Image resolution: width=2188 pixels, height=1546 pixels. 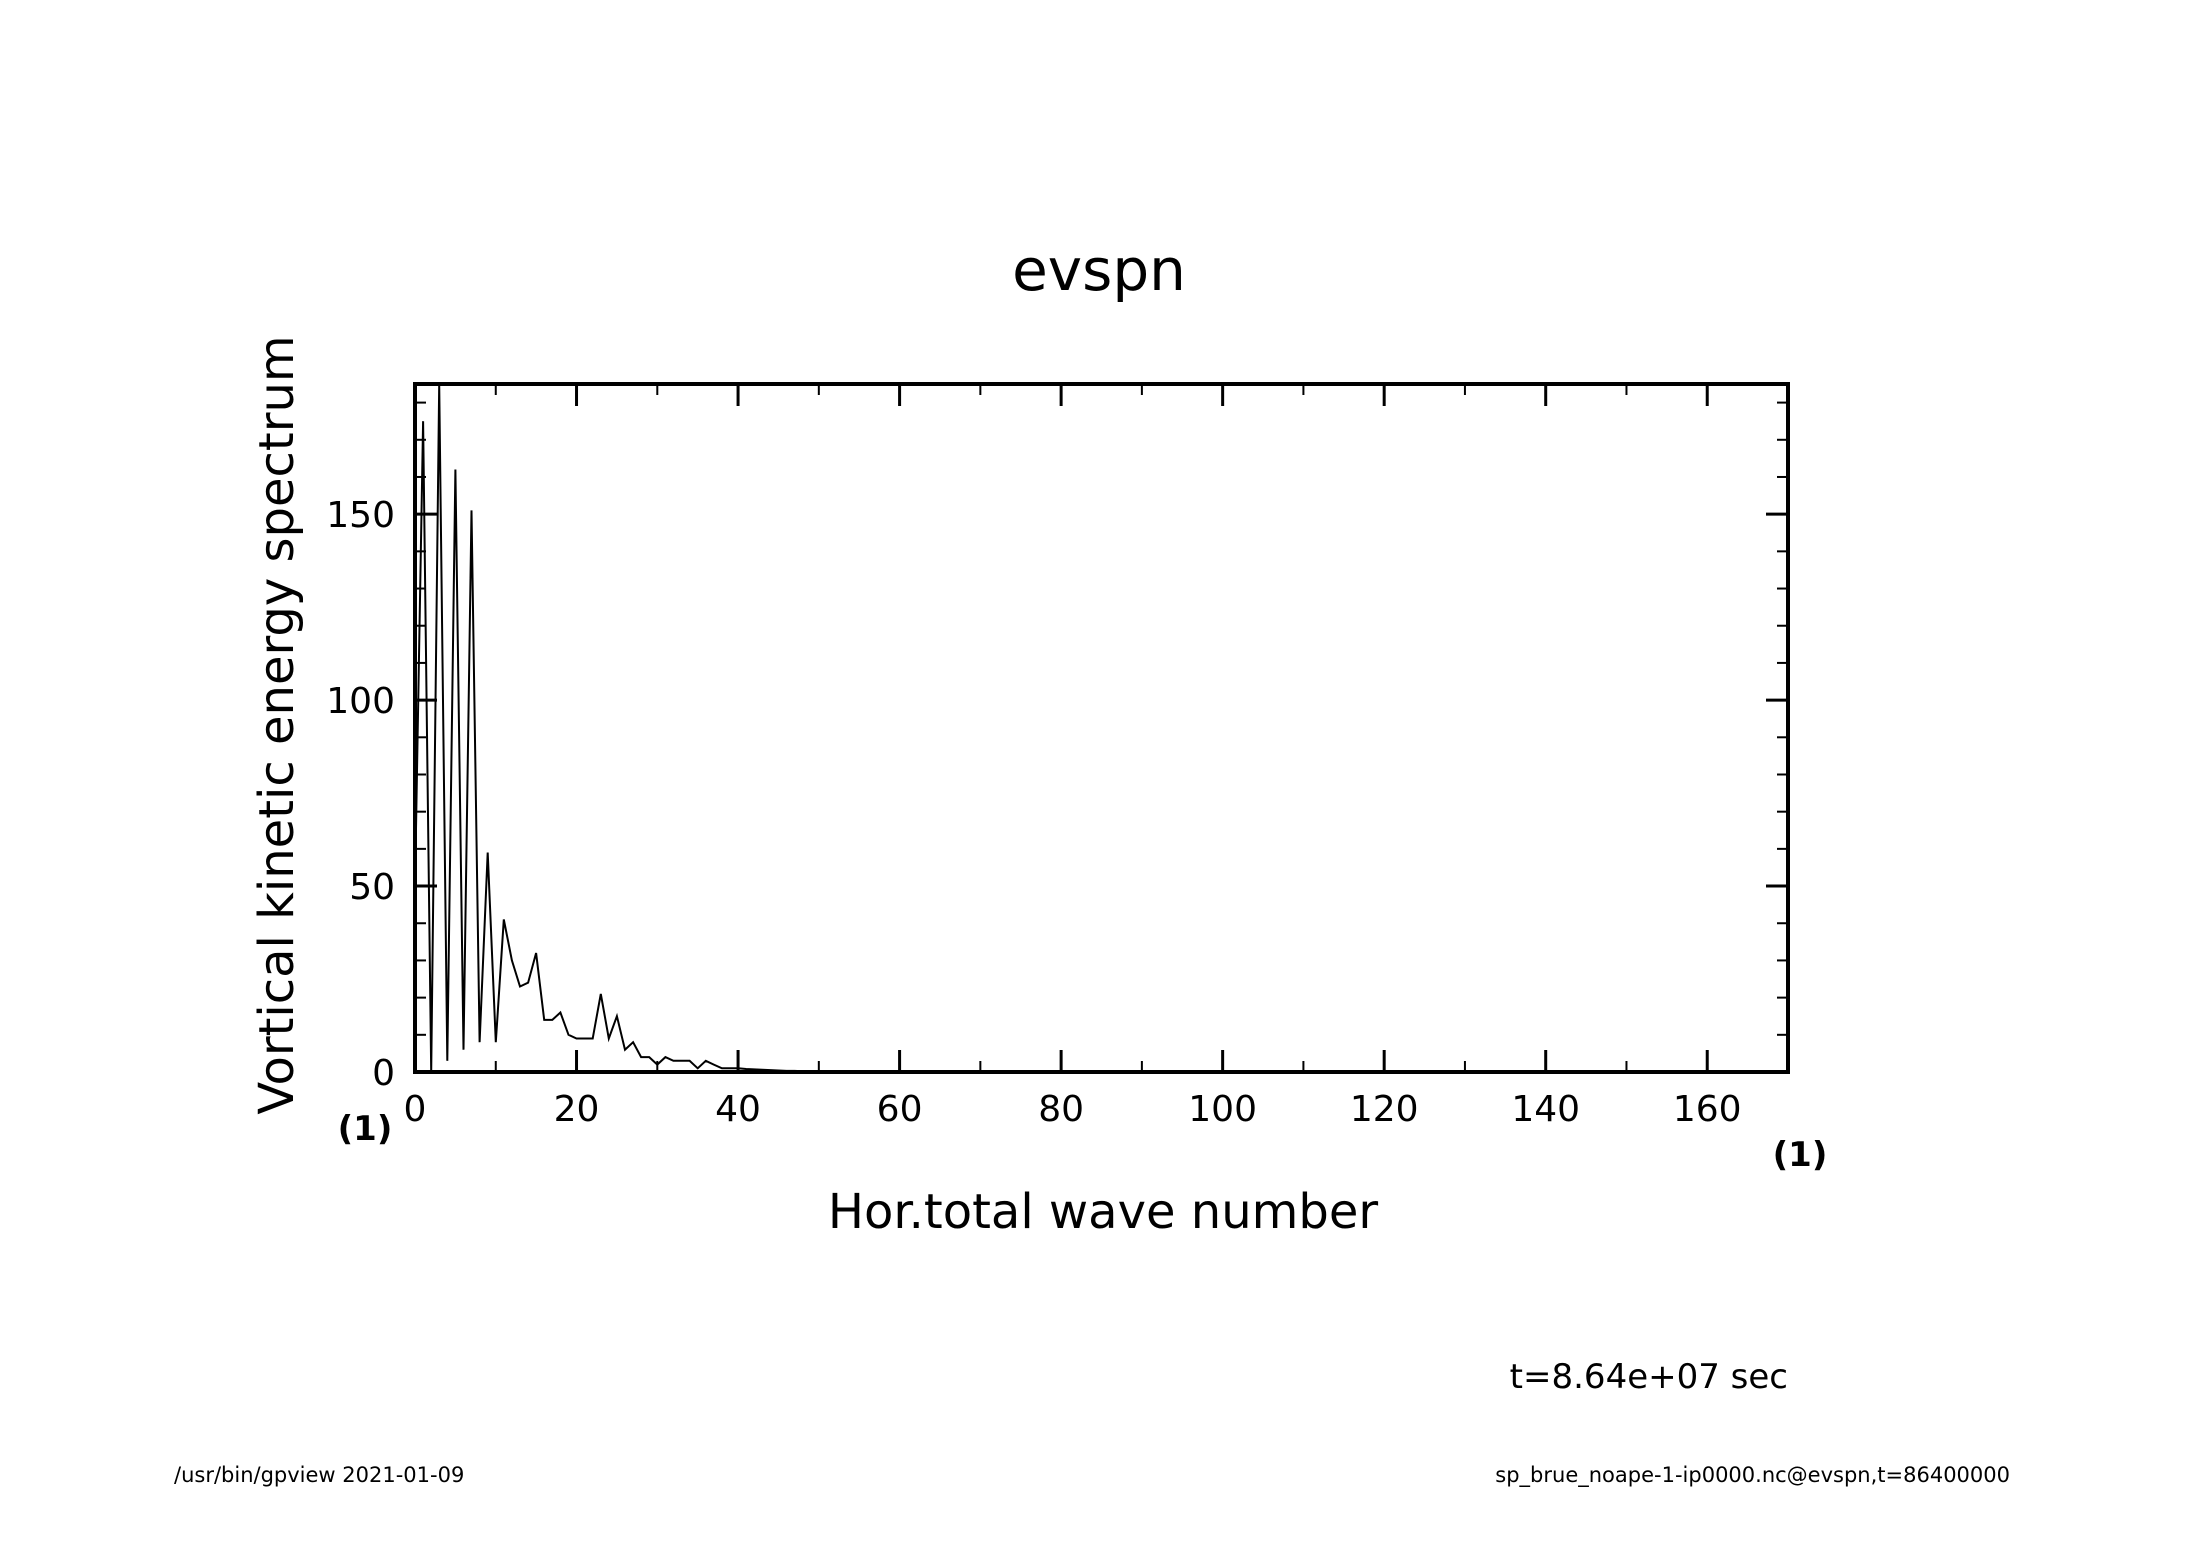 I want to click on footer-left: /usr/bin/gpview 2021-01-09, so click(x=319, y=1475).